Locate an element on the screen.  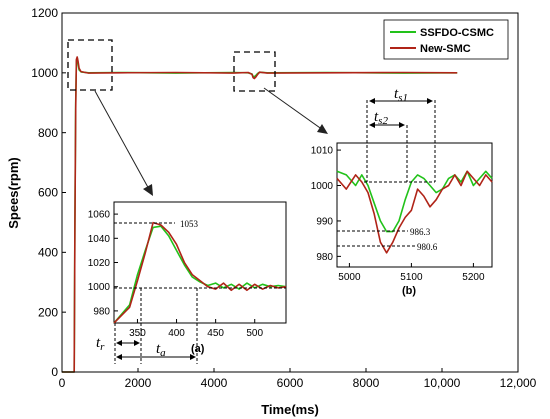
main-x-tick-label: 10,000 is located at coordinates (442, 383).